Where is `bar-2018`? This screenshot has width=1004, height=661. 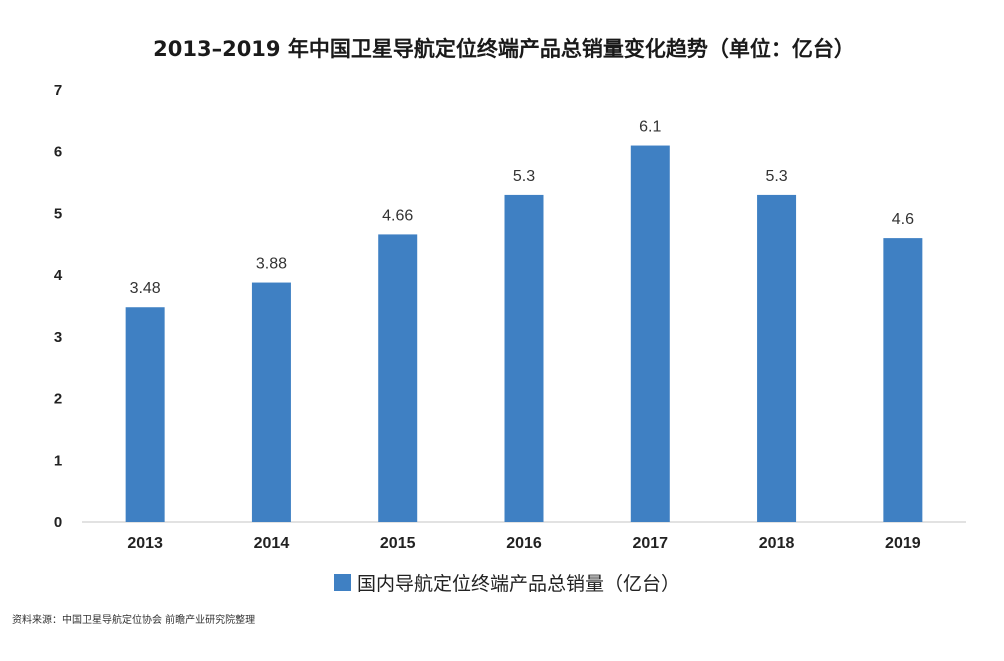 bar-2018 is located at coordinates (777, 358).